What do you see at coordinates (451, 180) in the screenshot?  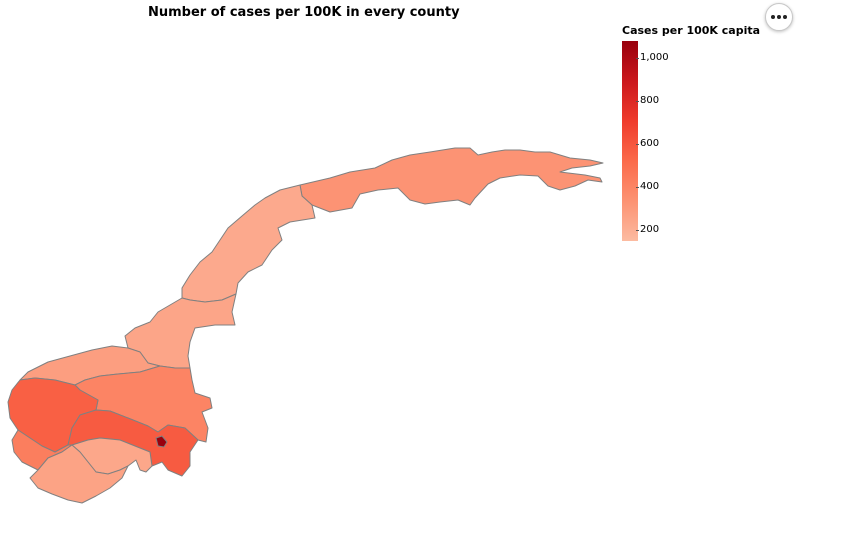 I see `county-troms-finnmark` at bounding box center [451, 180].